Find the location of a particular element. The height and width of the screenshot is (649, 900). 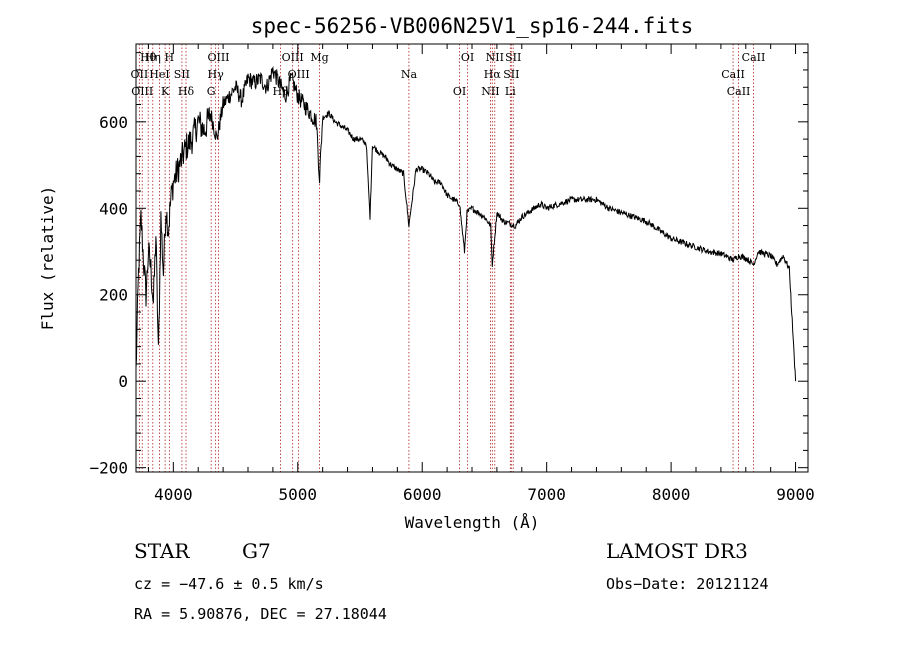

y-tick-label: 200 is located at coordinates (113, 295).